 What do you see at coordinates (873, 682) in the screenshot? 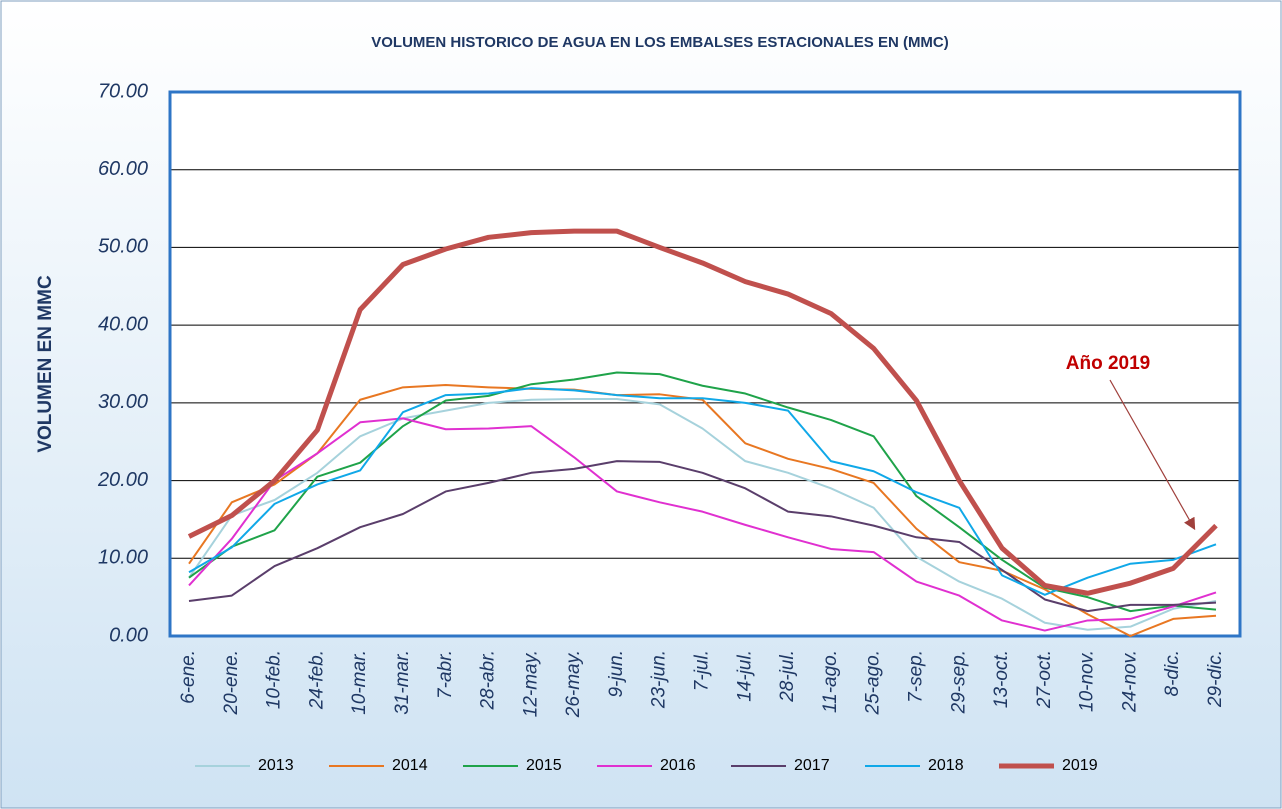
I see `x-tick-label: 25-ago.` at bounding box center [873, 682].